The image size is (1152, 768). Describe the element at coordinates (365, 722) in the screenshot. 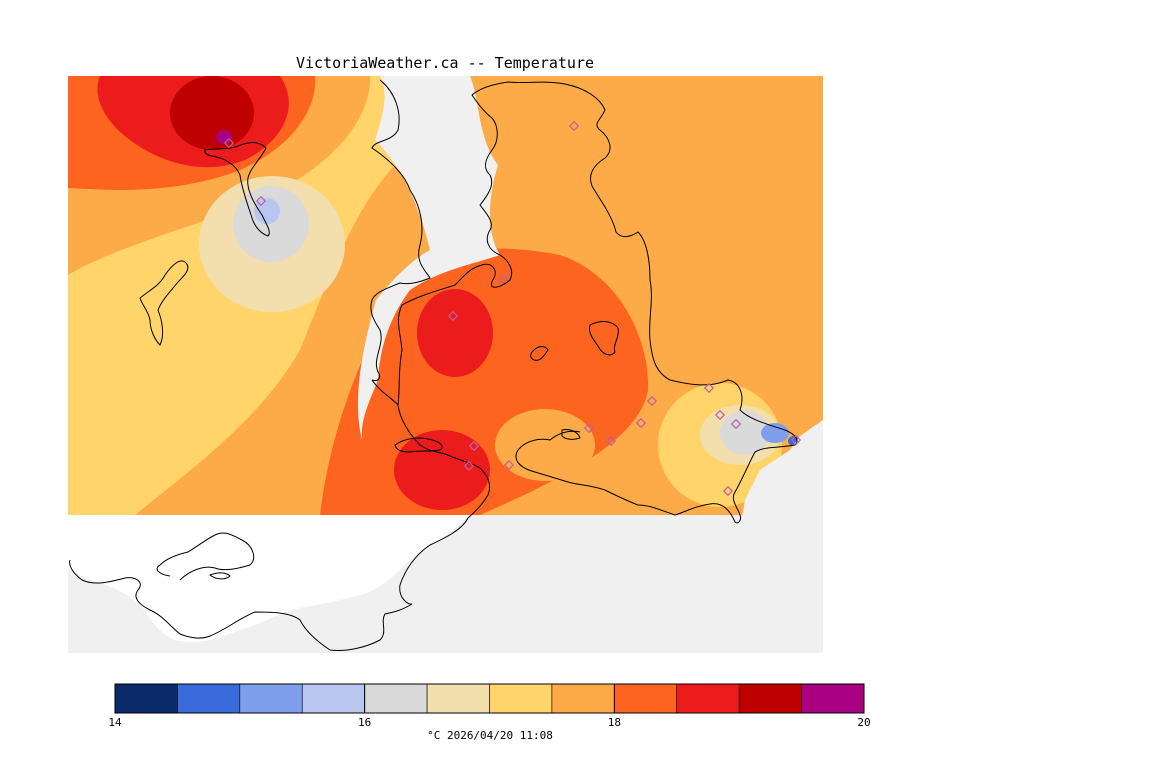

I see `colorbar-tick-label: 16` at that location.